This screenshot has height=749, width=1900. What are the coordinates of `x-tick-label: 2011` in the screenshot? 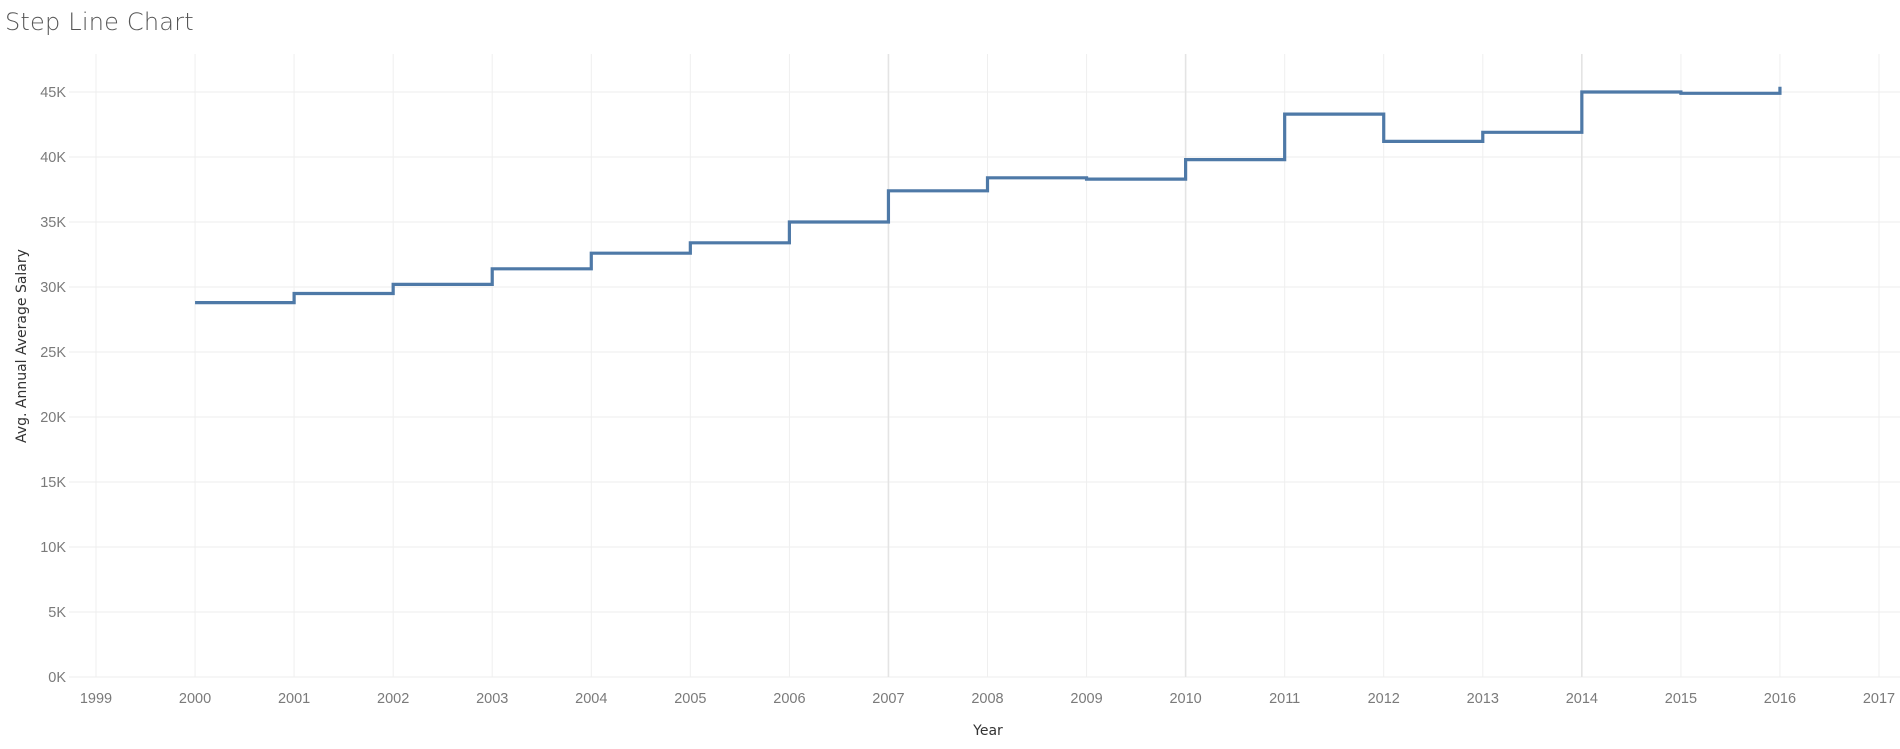 It's located at (1284, 699).